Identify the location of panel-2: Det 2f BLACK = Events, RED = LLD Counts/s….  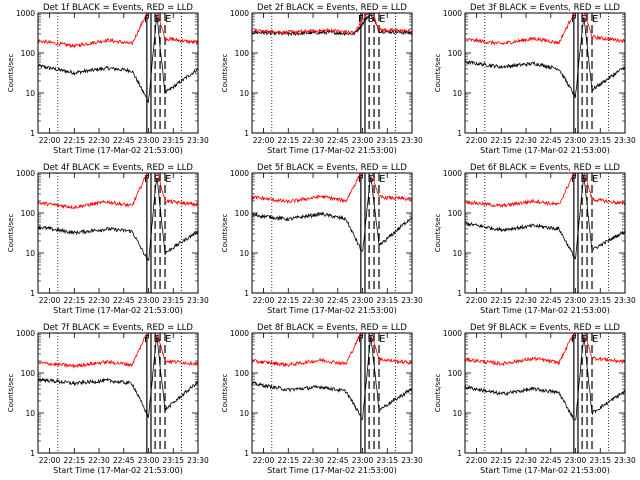
(322, 79).